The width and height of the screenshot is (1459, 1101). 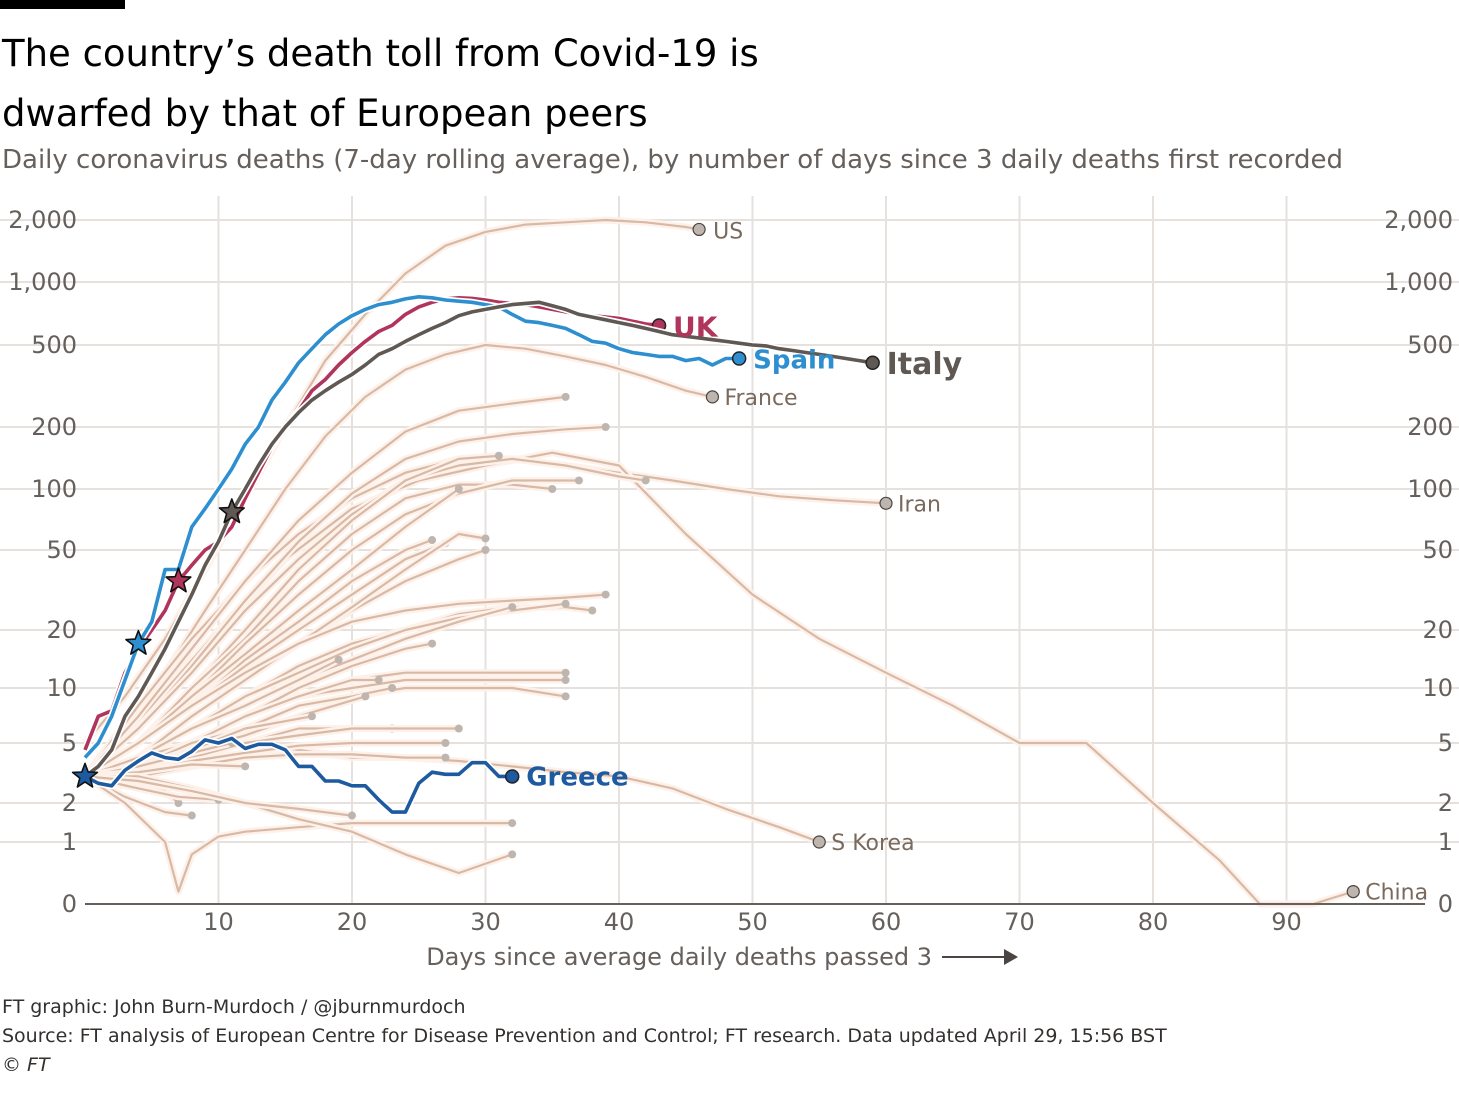 I want to click on x-tick-label: 80, so click(x=1153, y=922).